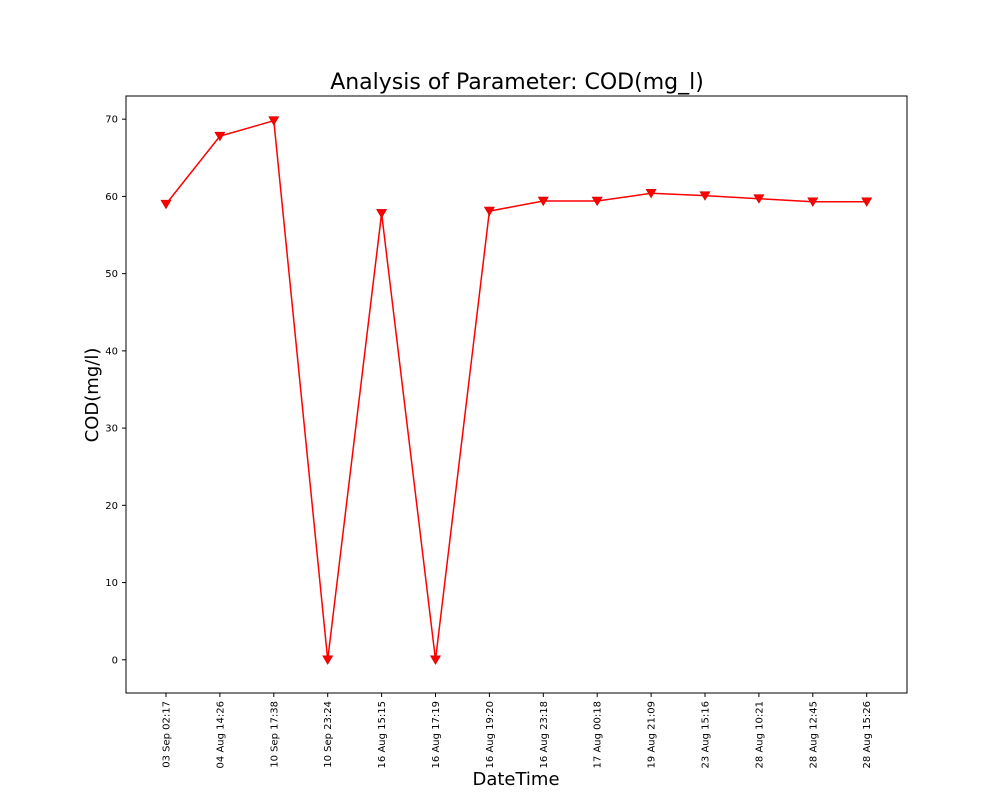 Image resolution: width=1008 pixels, height=792 pixels. What do you see at coordinates (111, 197) in the screenshot?
I see `y-tick-label: 60` at bounding box center [111, 197].